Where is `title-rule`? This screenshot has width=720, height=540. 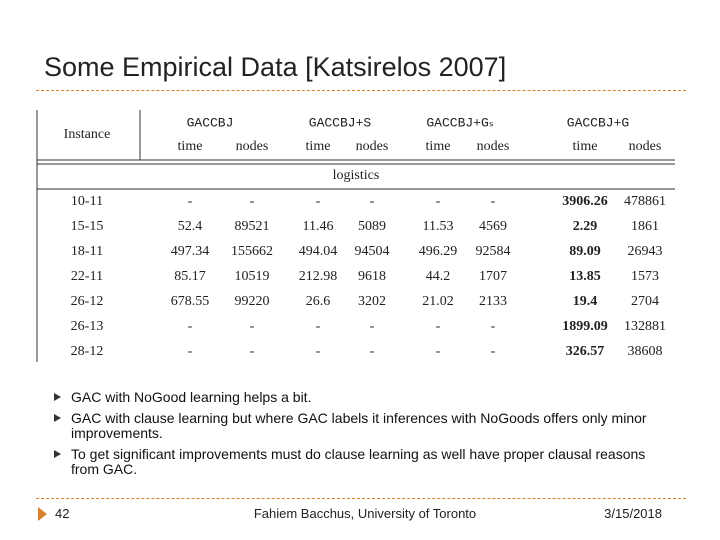 title-rule is located at coordinates (361, 90).